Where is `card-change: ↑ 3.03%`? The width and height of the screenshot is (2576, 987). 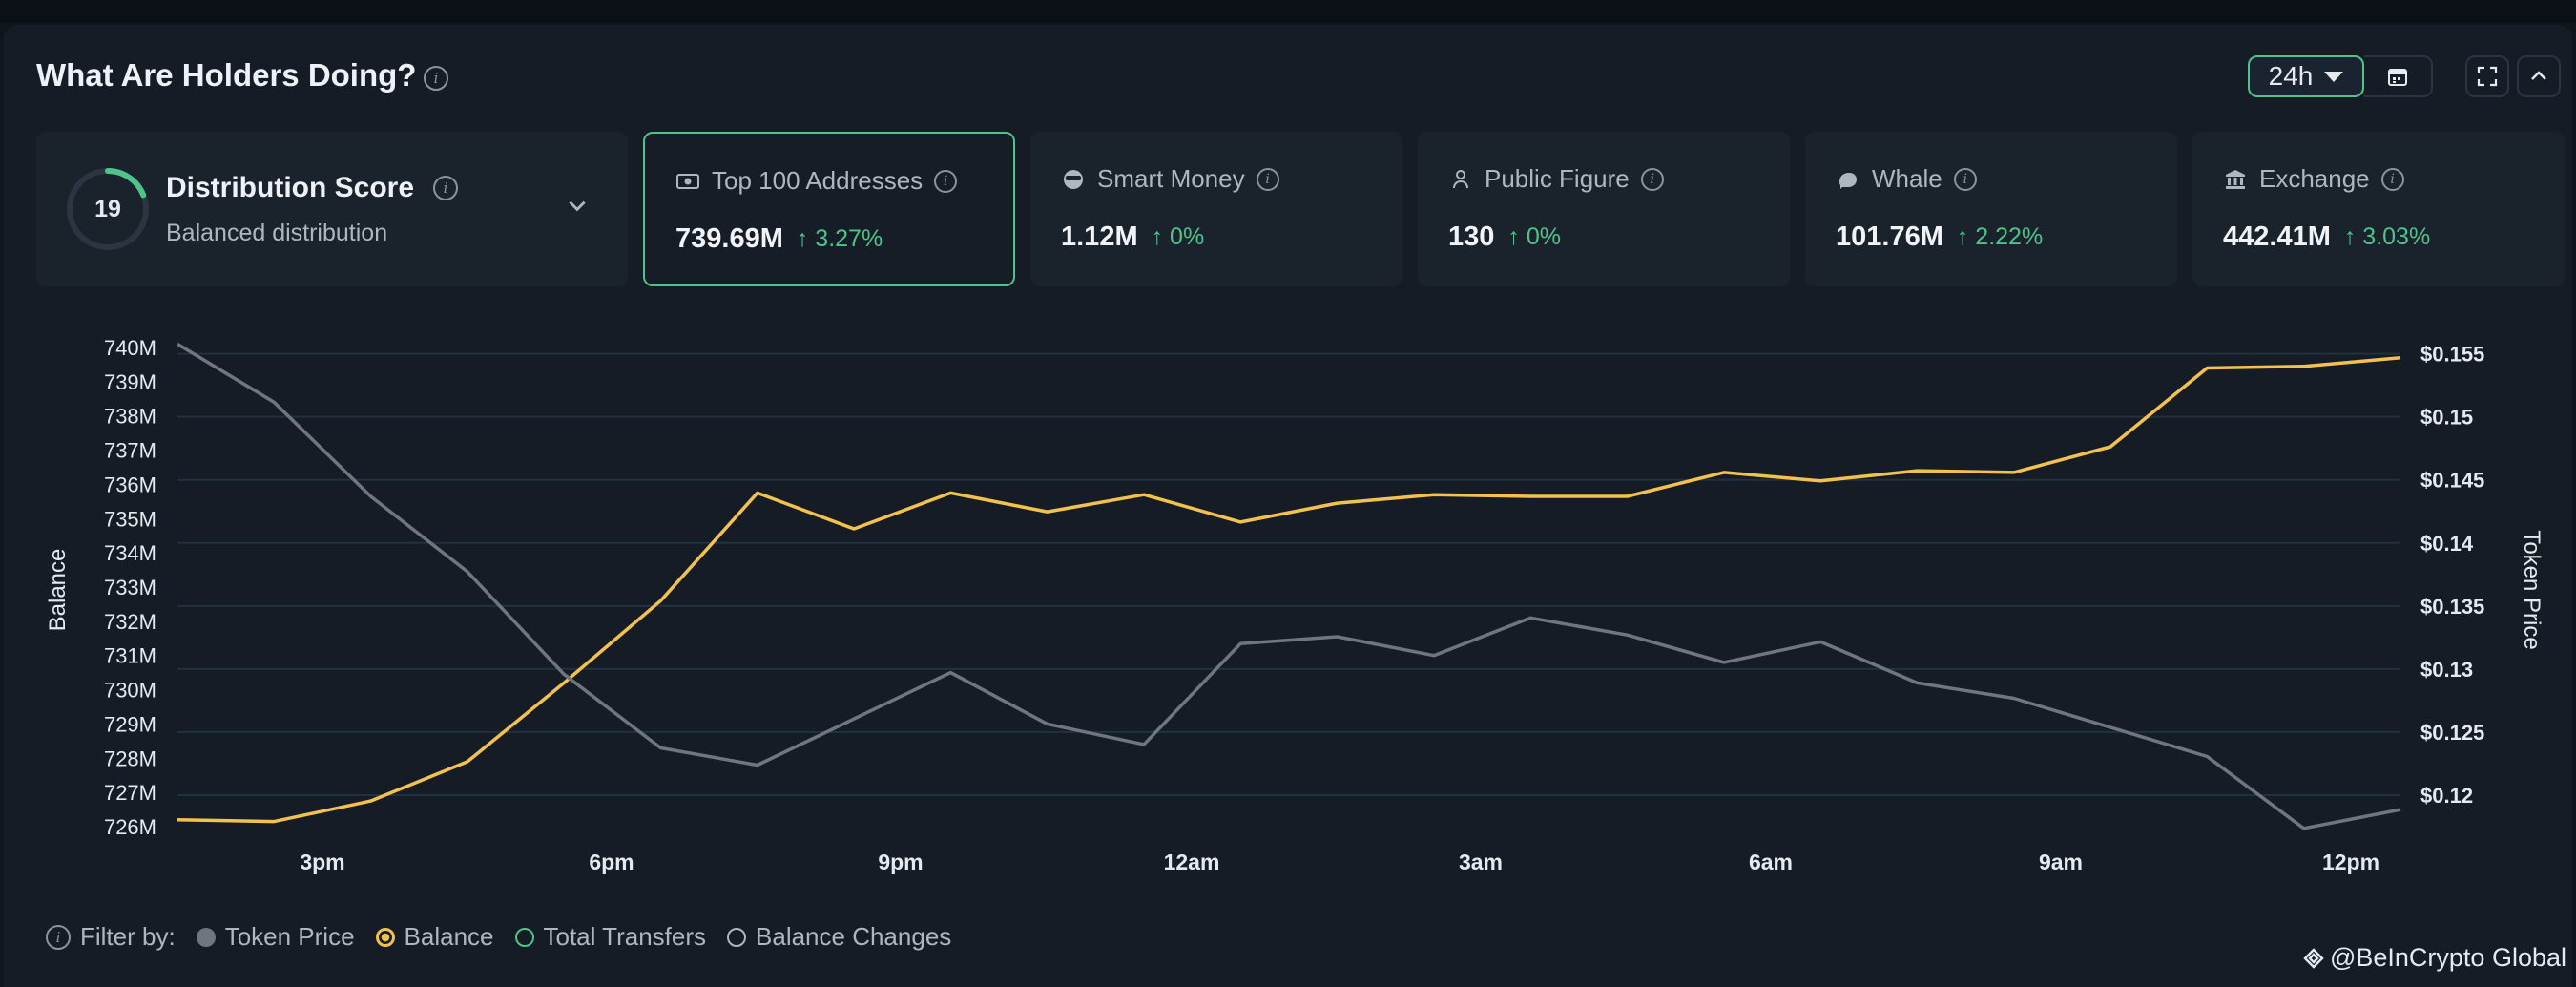 card-change: ↑ 3.03% is located at coordinates (2387, 237).